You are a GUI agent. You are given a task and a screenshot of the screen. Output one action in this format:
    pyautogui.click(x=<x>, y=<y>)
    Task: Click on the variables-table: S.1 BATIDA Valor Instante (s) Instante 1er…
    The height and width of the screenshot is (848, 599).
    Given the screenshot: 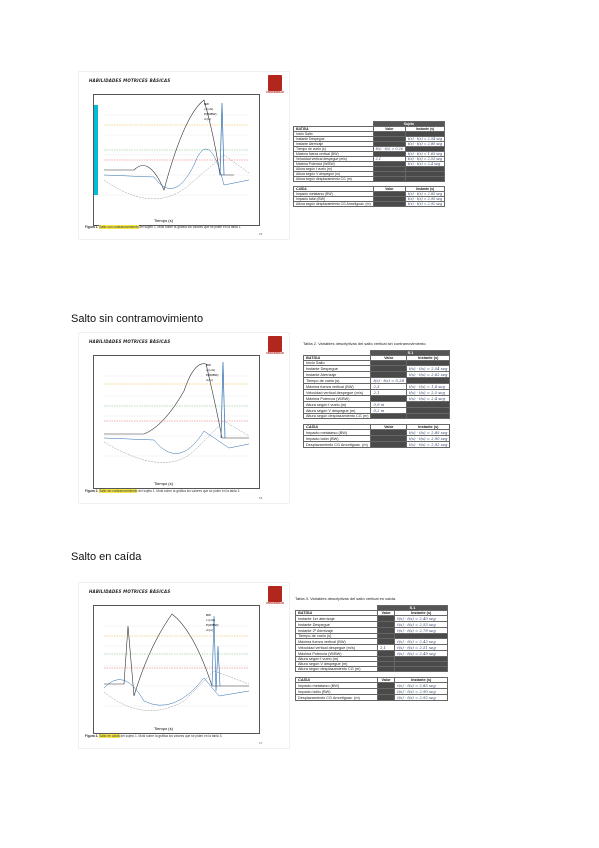 What is the action you would take?
    pyautogui.click(x=372, y=653)
    